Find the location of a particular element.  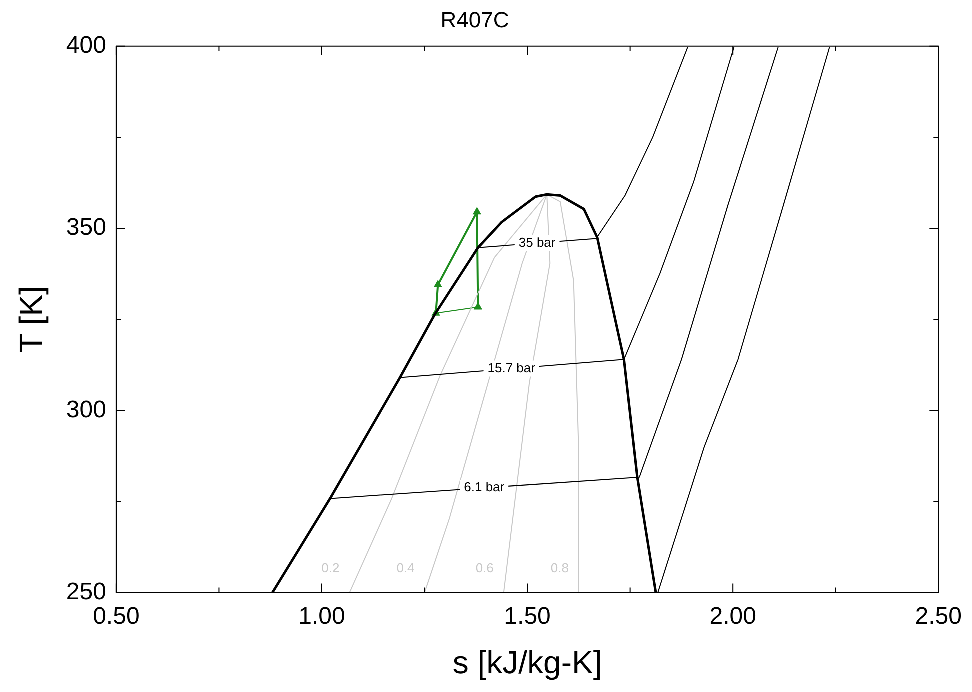

y-tick-label: 350 is located at coordinates (86, 228).